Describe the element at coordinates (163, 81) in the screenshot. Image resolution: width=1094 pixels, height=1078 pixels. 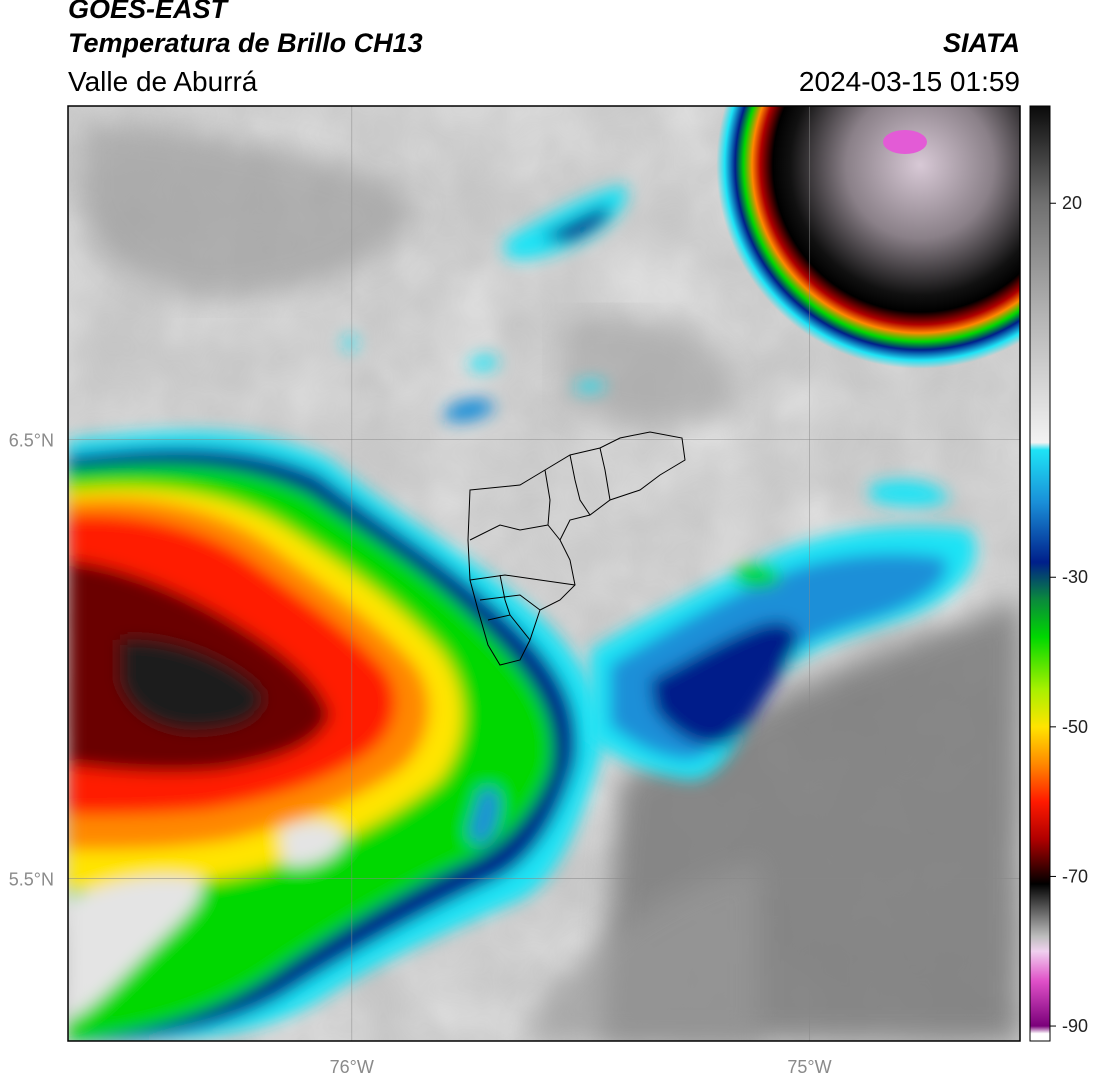
I see `region-subtitle: Valle de Aburrá` at that location.